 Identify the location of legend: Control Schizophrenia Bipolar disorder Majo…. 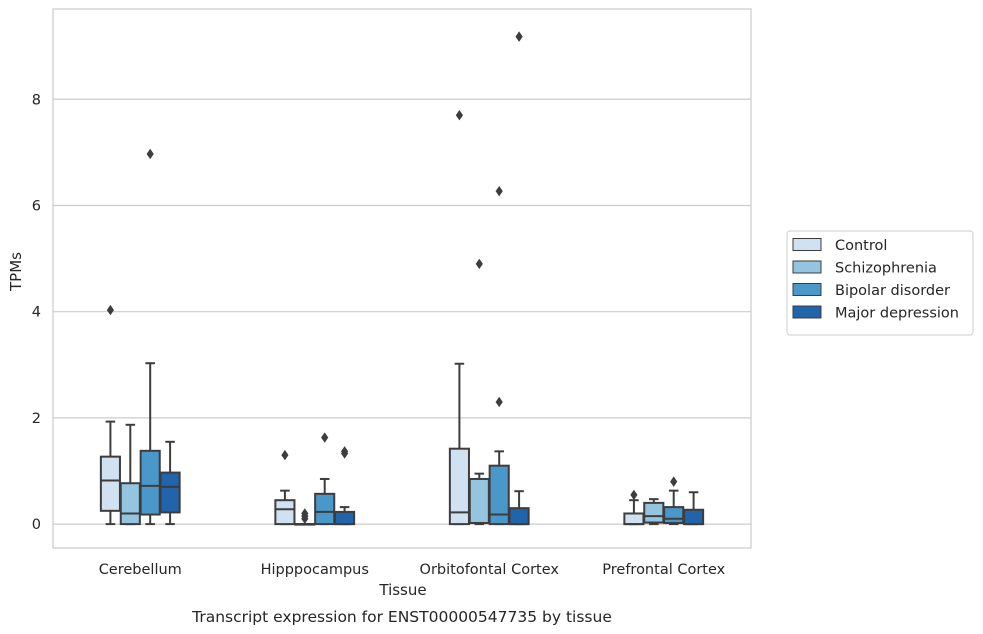
(880, 283).